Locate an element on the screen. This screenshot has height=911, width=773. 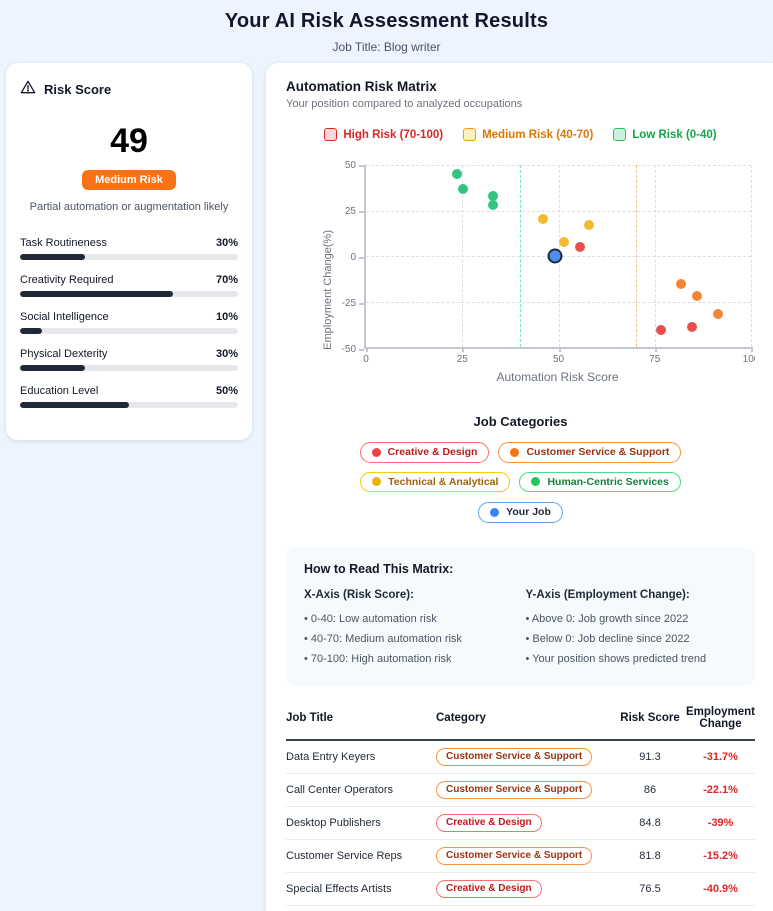
howto-bullet: • Above 0: Job growth since 2022 is located at coordinates (607, 618).